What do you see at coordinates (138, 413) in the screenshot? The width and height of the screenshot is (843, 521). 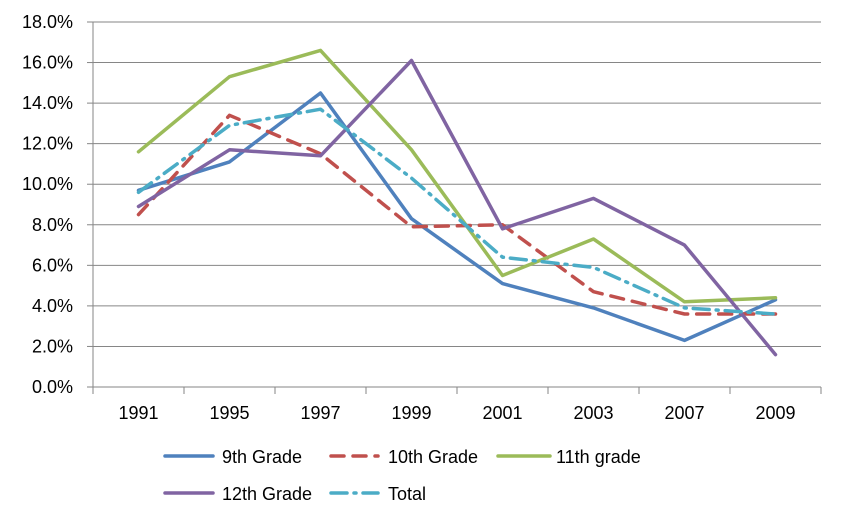 I see `x-tick-label: 1991` at bounding box center [138, 413].